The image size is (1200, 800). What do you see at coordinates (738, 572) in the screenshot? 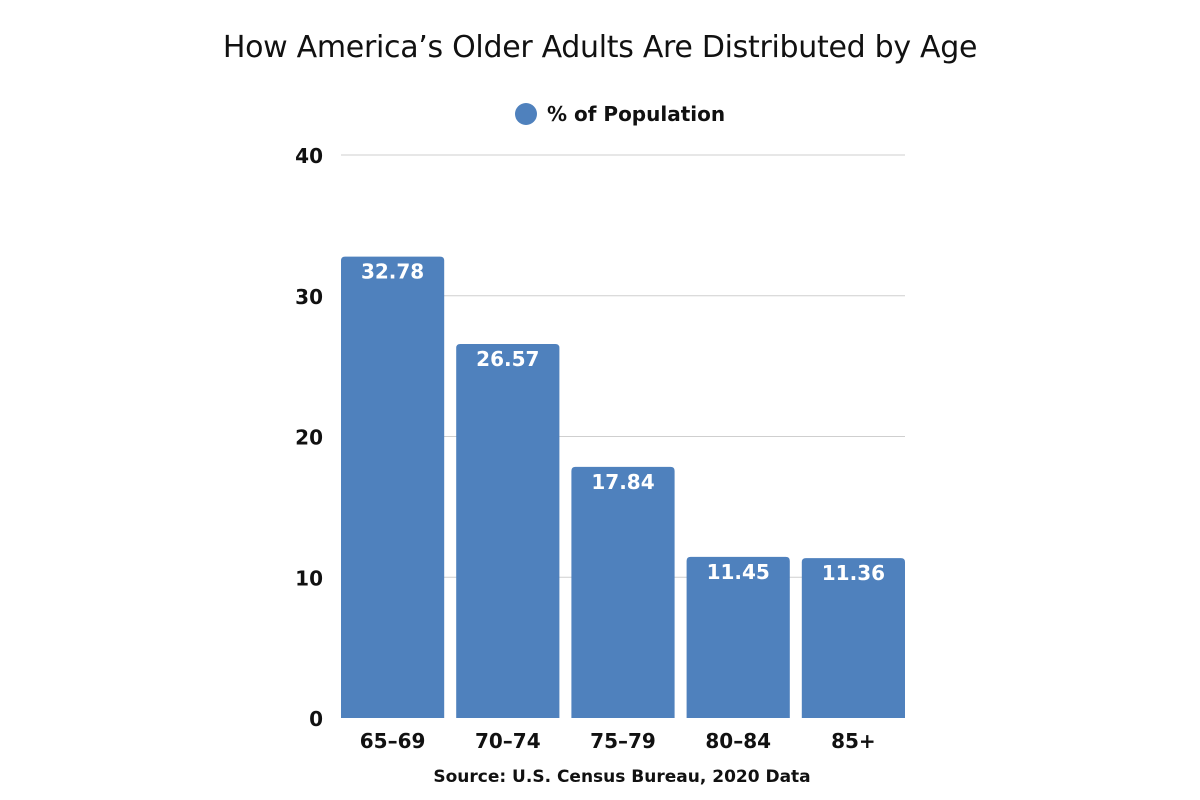
I see `bar-data-label: 11.45` at bounding box center [738, 572].